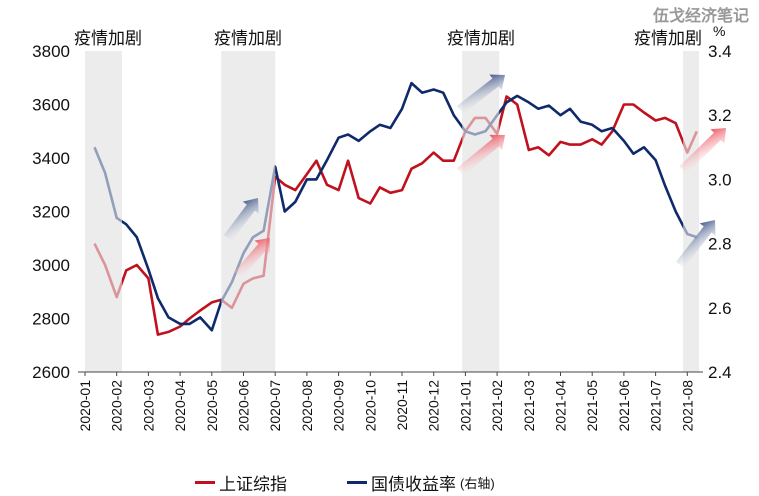 The height and width of the screenshot is (496, 759). What do you see at coordinates (434, 406) in the screenshot?
I see `x-tick-label: 2020-12` at bounding box center [434, 406].